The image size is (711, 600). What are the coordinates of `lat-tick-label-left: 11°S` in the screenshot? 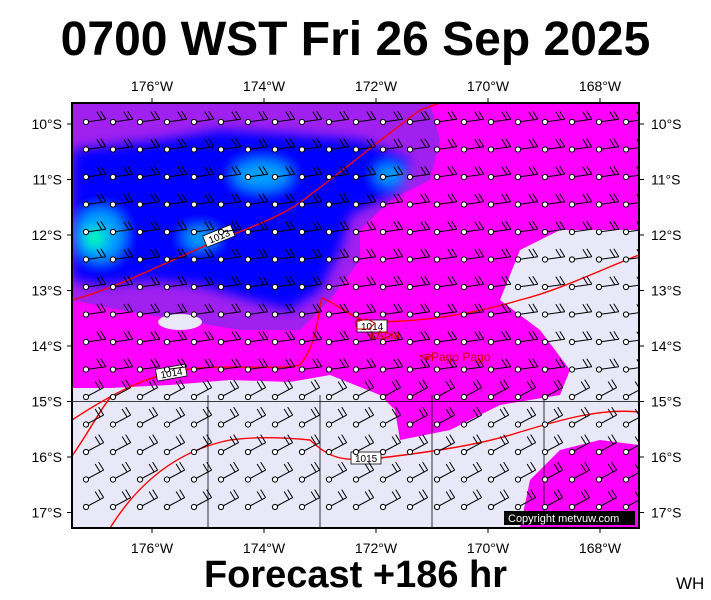 It's located at (47, 180).